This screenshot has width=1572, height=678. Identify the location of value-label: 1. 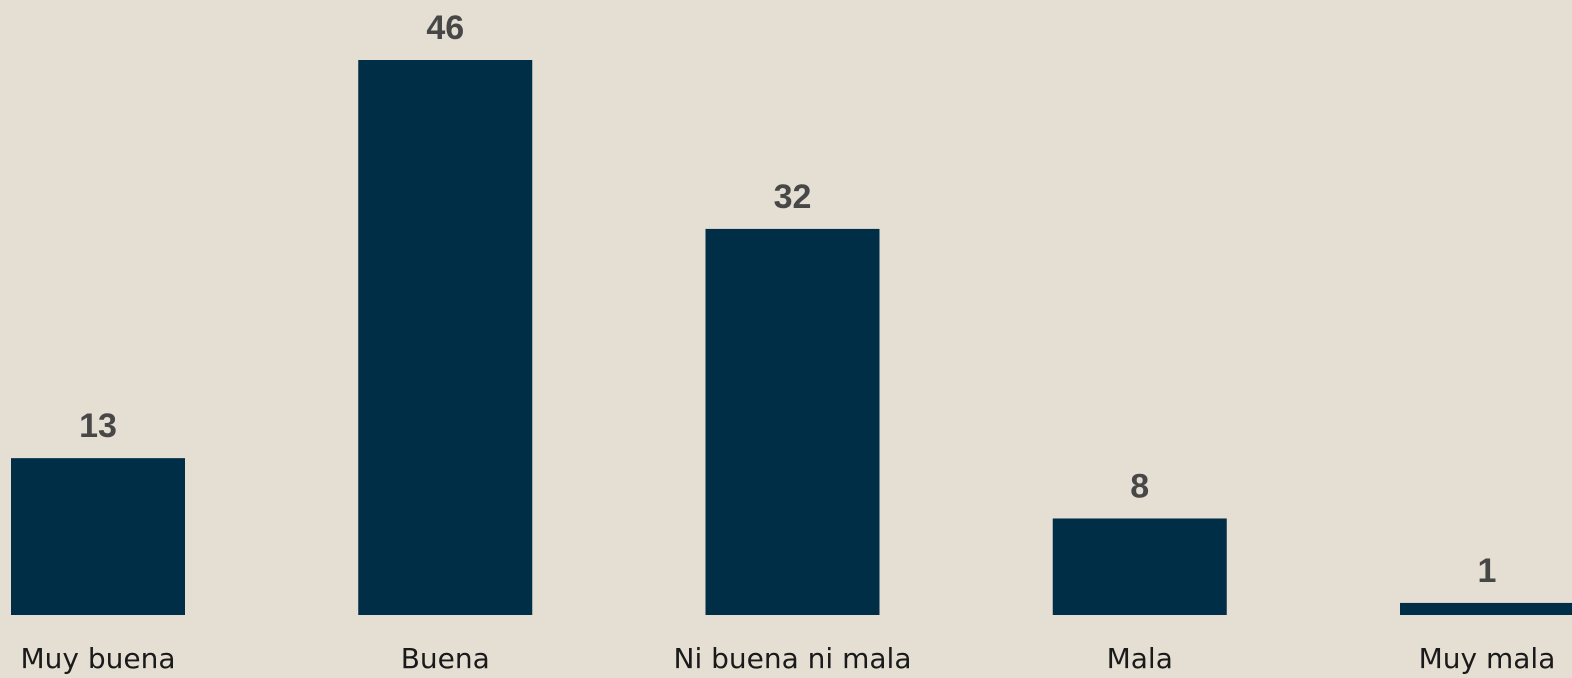
(1487, 571).